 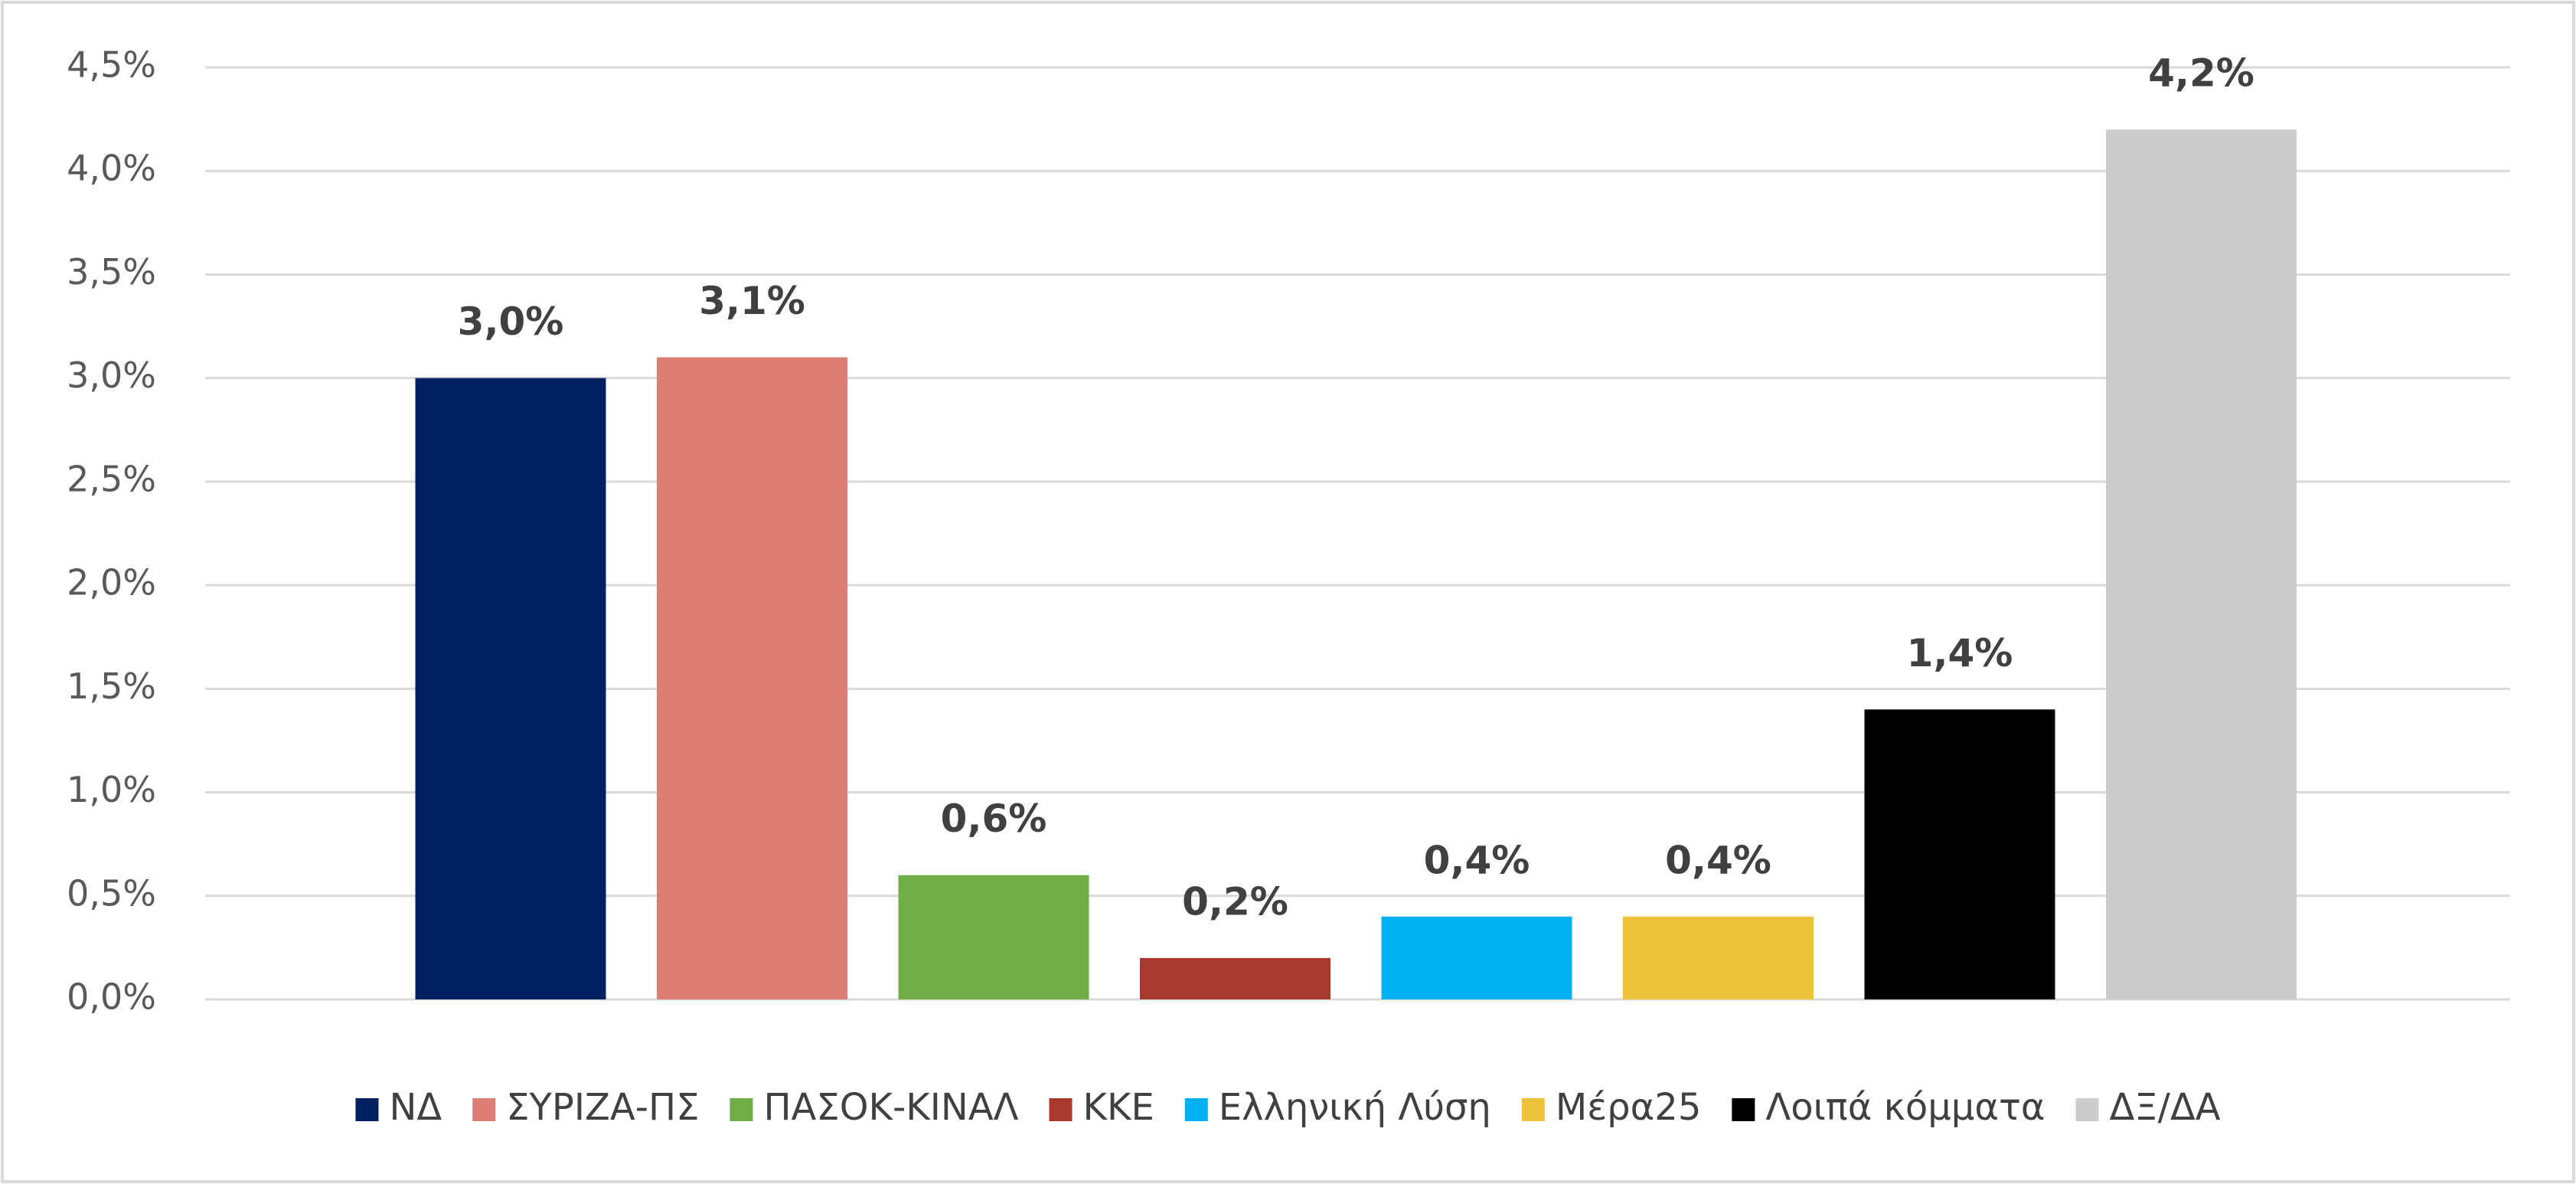 What do you see at coordinates (1629, 1107) in the screenshot?
I see `legend-label: Μέρα25` at bounding box center [1629, 1107].